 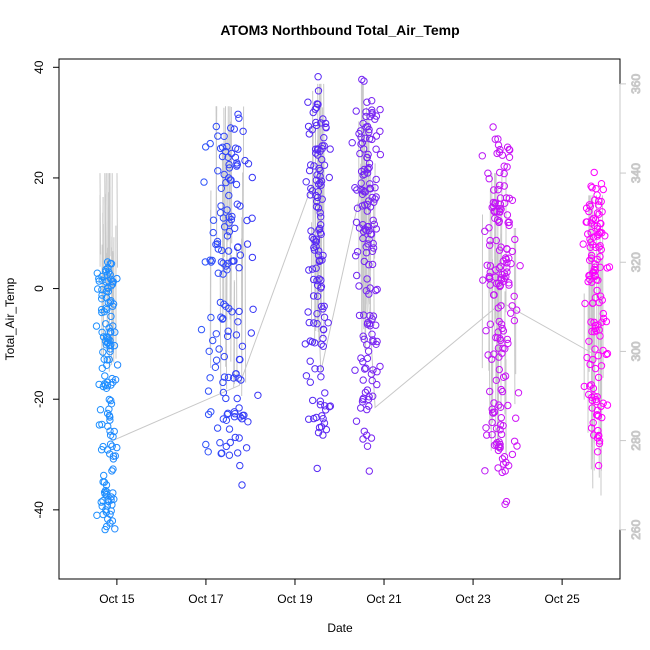 What do you see at coordinates (10, 318) in the screenshot?
I see `y-axis-label: Total_Air_Temp` at bounding box center [10, 318].